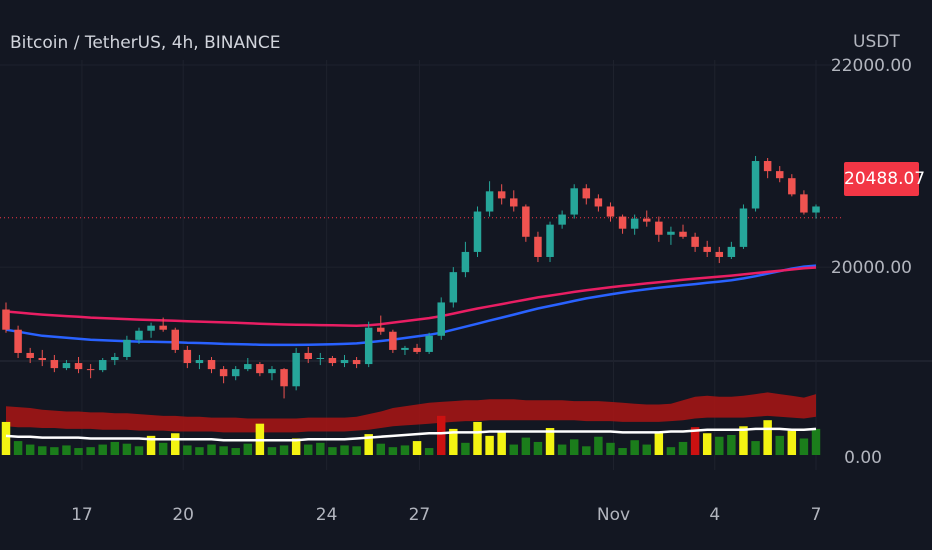  Describe the element at coordinates (411, 412) in the screenshot. I see `volume-band-area` at that location.